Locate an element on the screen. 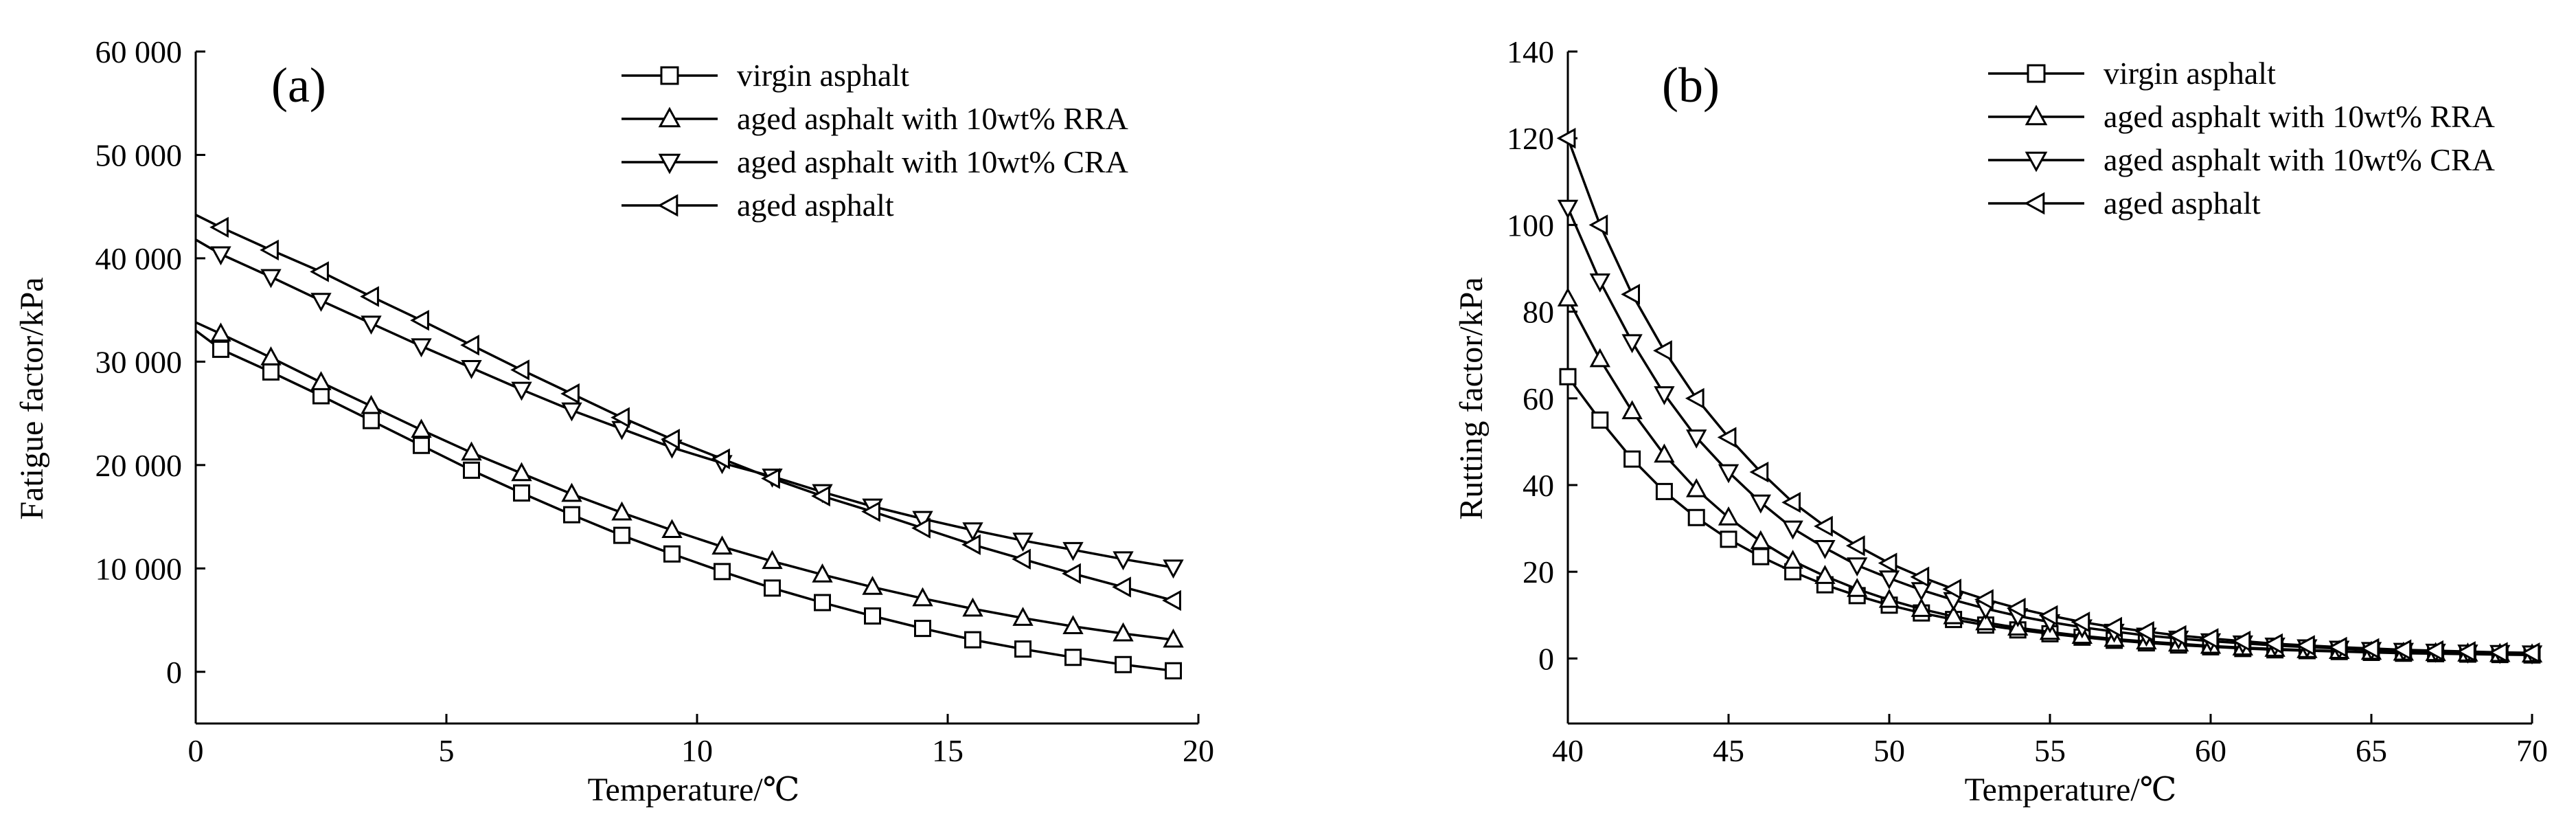  y-tick-label: 80 is located at coordinates (1538, 312).